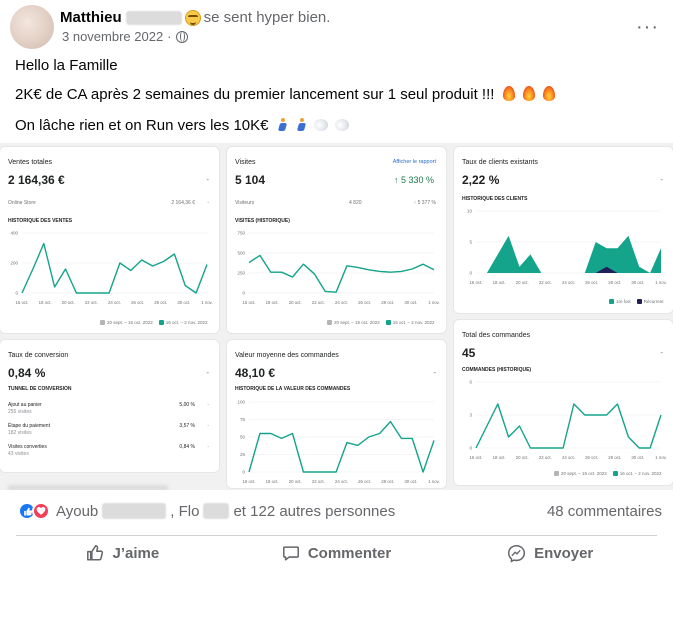 The image size is (673, 617). What do you see at coordinates (32, 27) in the screenshot?
I see `author-avatar` at bounding box center [32, 27].